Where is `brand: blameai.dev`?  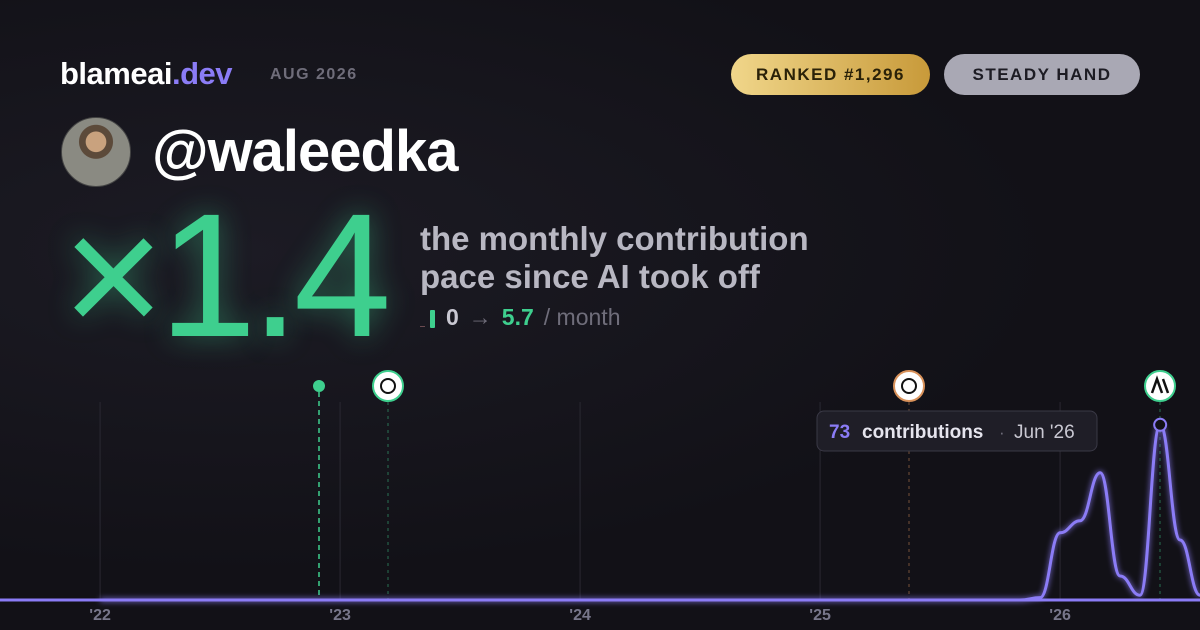
brand: blameai.dev is located at coordinates (146, 74).